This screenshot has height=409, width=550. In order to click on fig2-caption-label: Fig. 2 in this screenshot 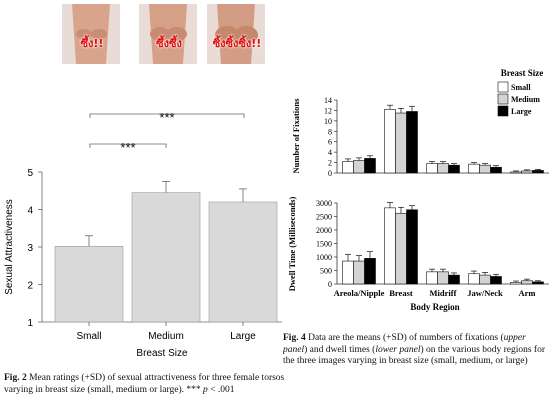, I will do `click(15, 378)`.